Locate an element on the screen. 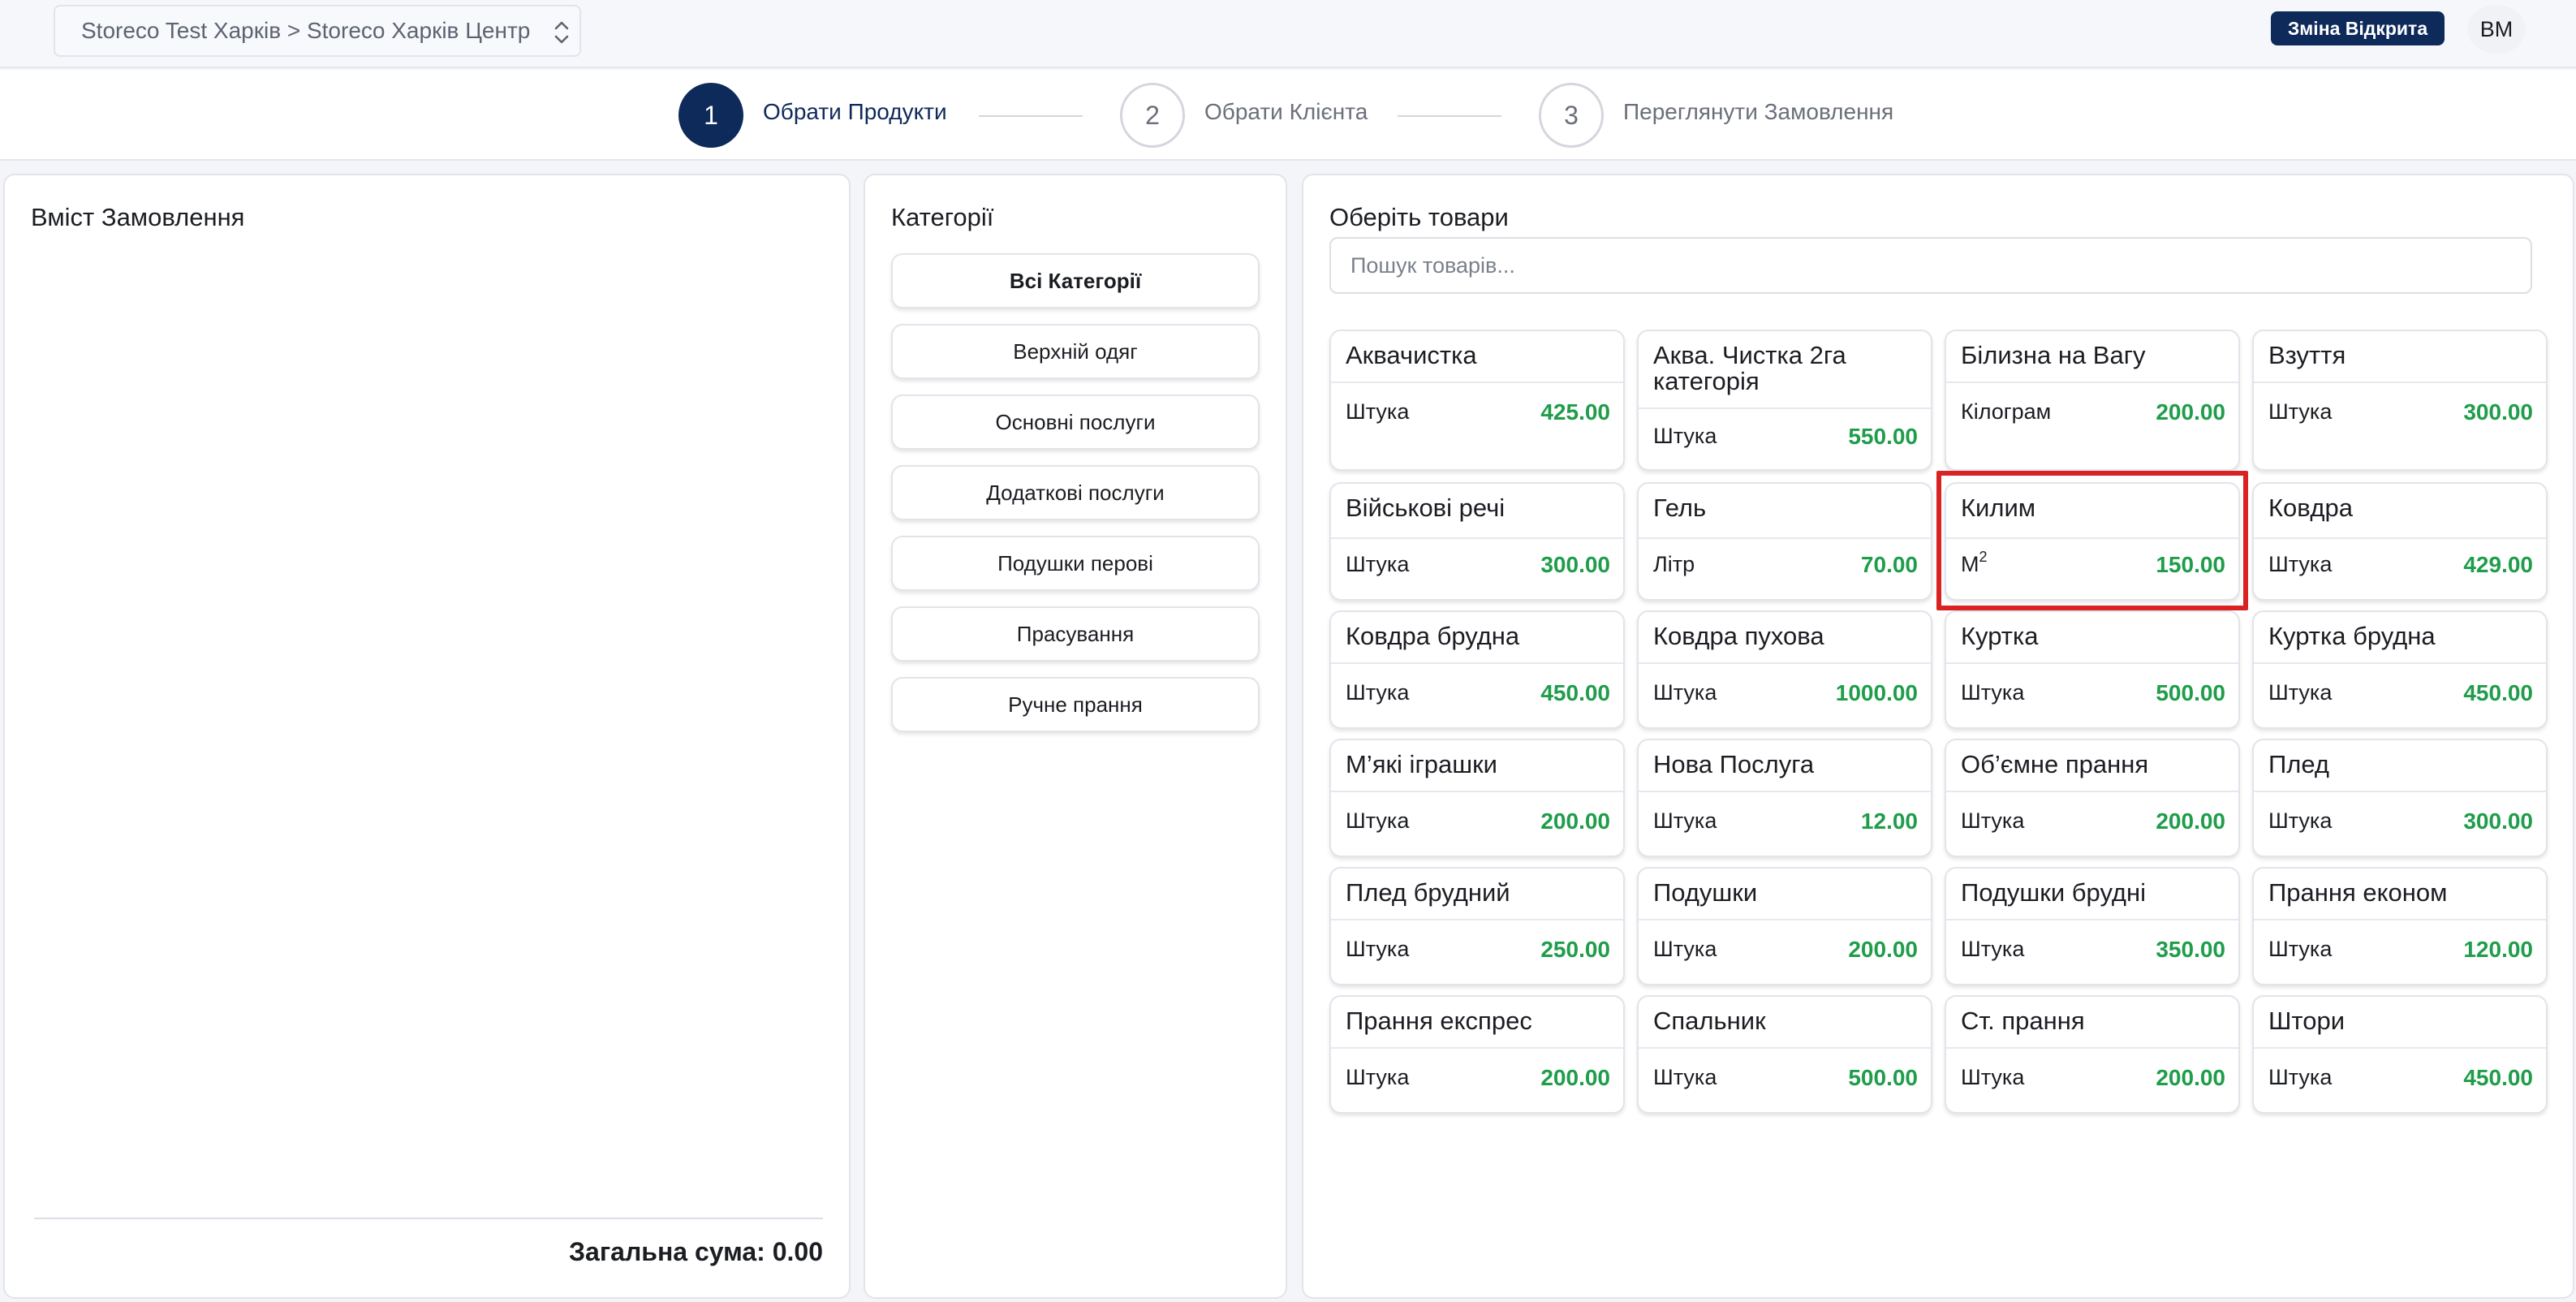 Image resolution: width=2576 pixels, height=1302 pixels. product-price: 550.00 is located at coordinates (1883, 436).